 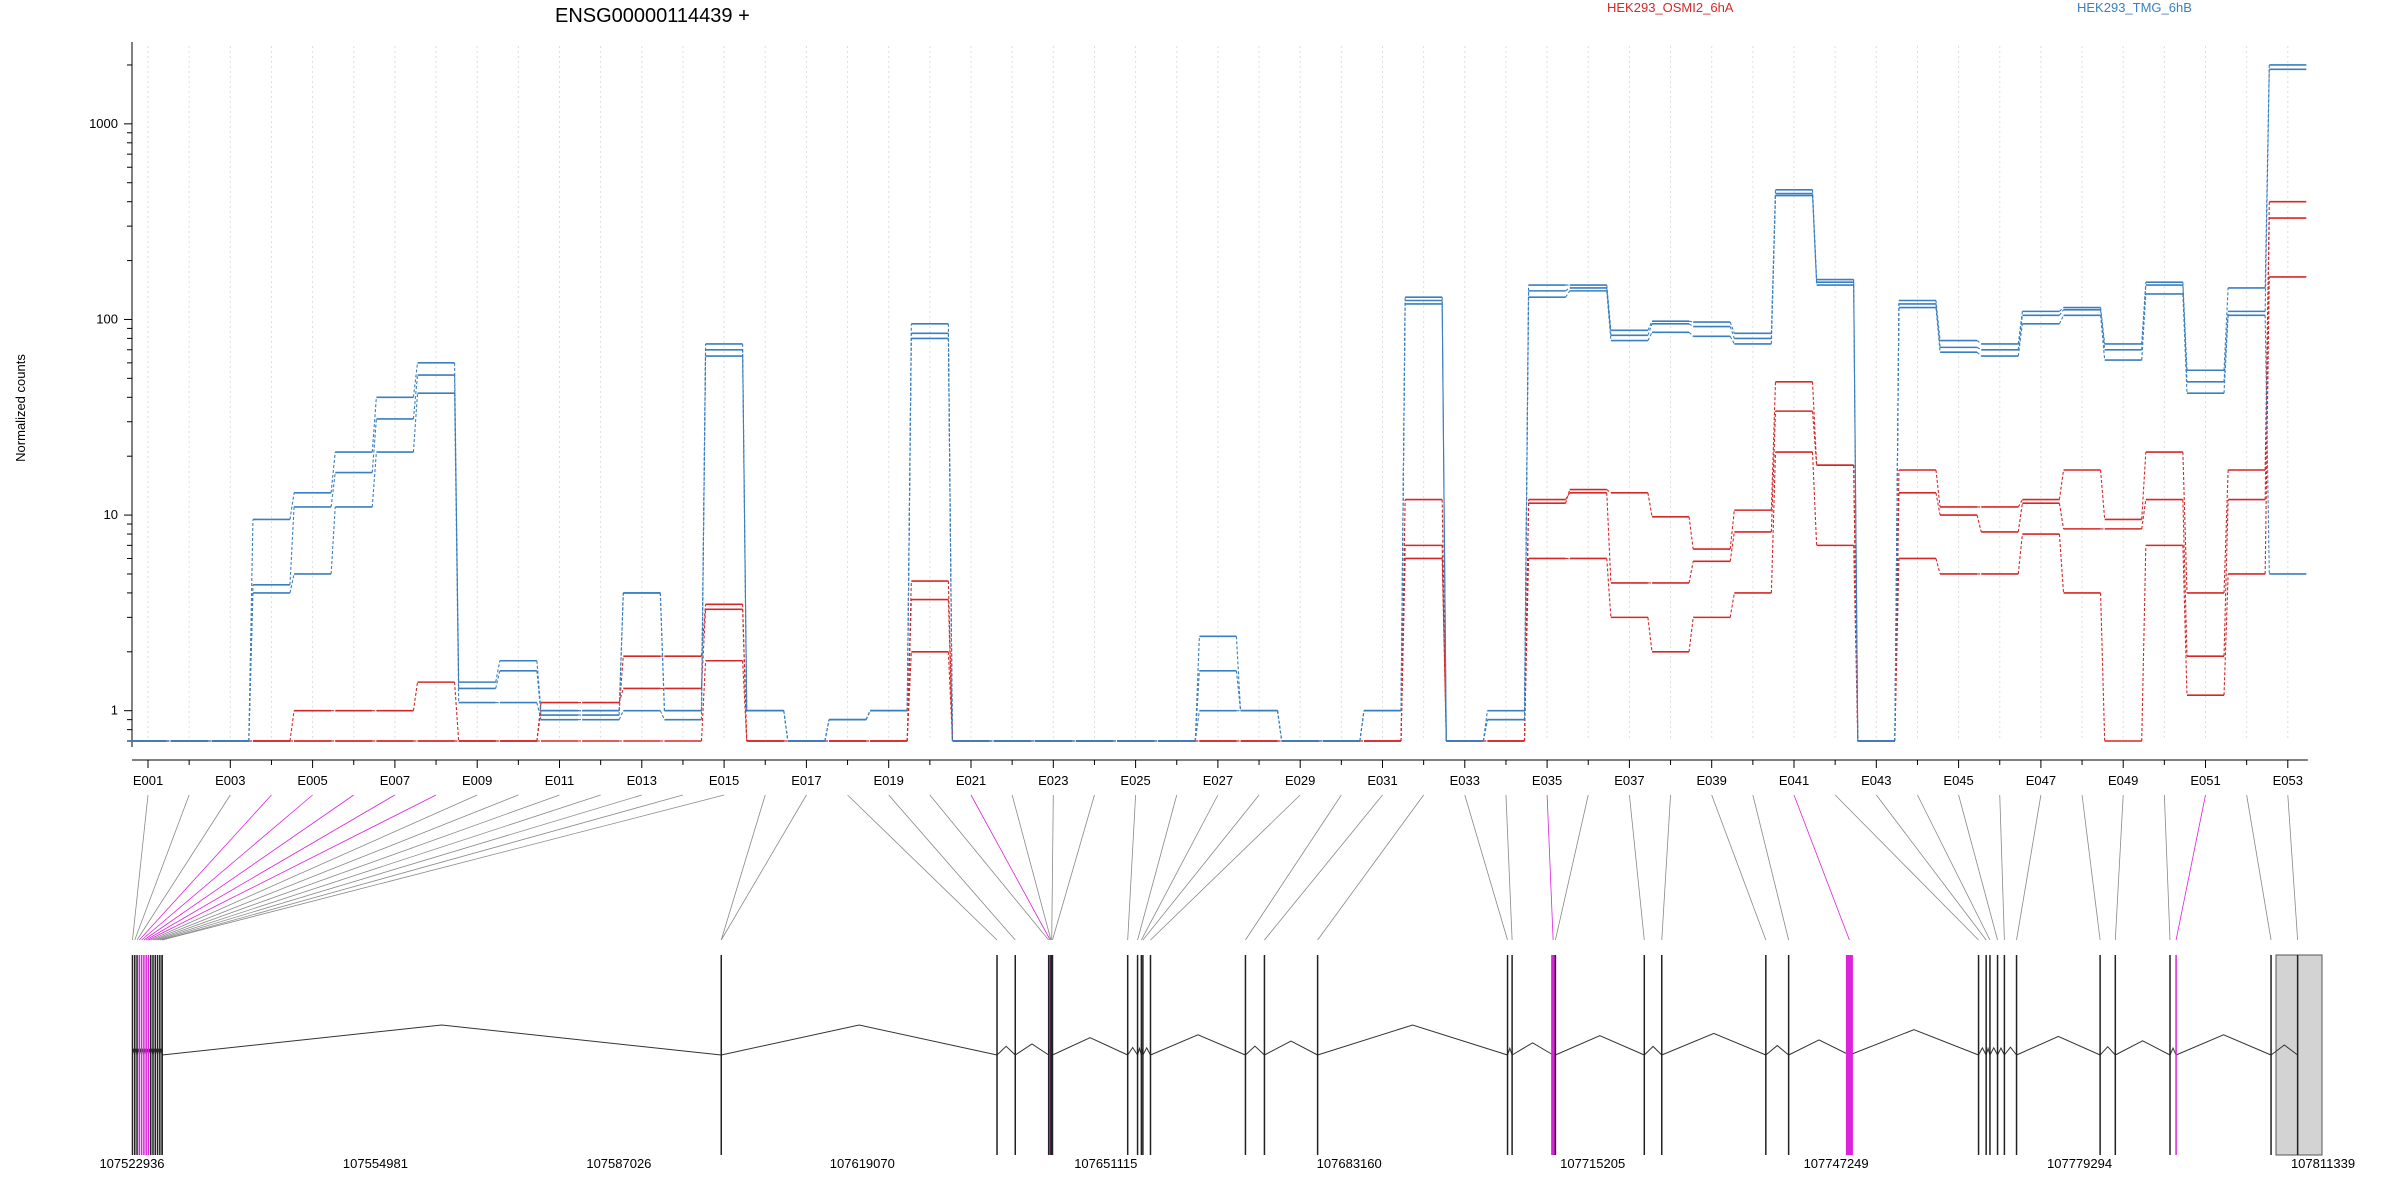 I want to click on genomic-coordinate-label: 107587026, so click(x=618, y=1163).